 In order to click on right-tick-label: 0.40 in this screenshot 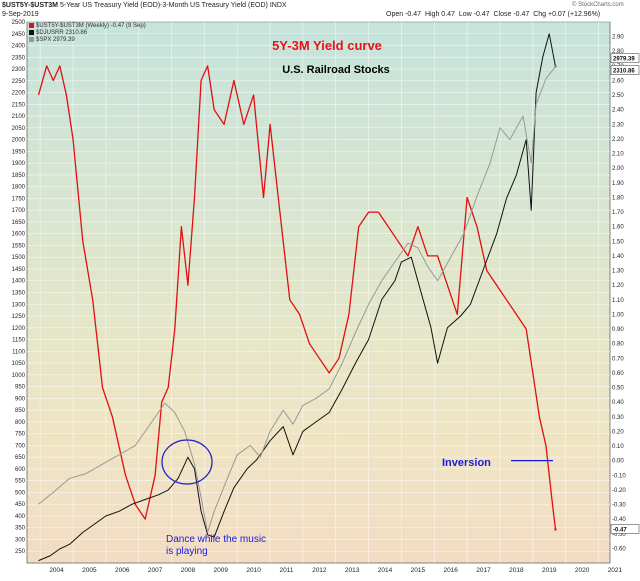, I will do `click(618, 403)`.